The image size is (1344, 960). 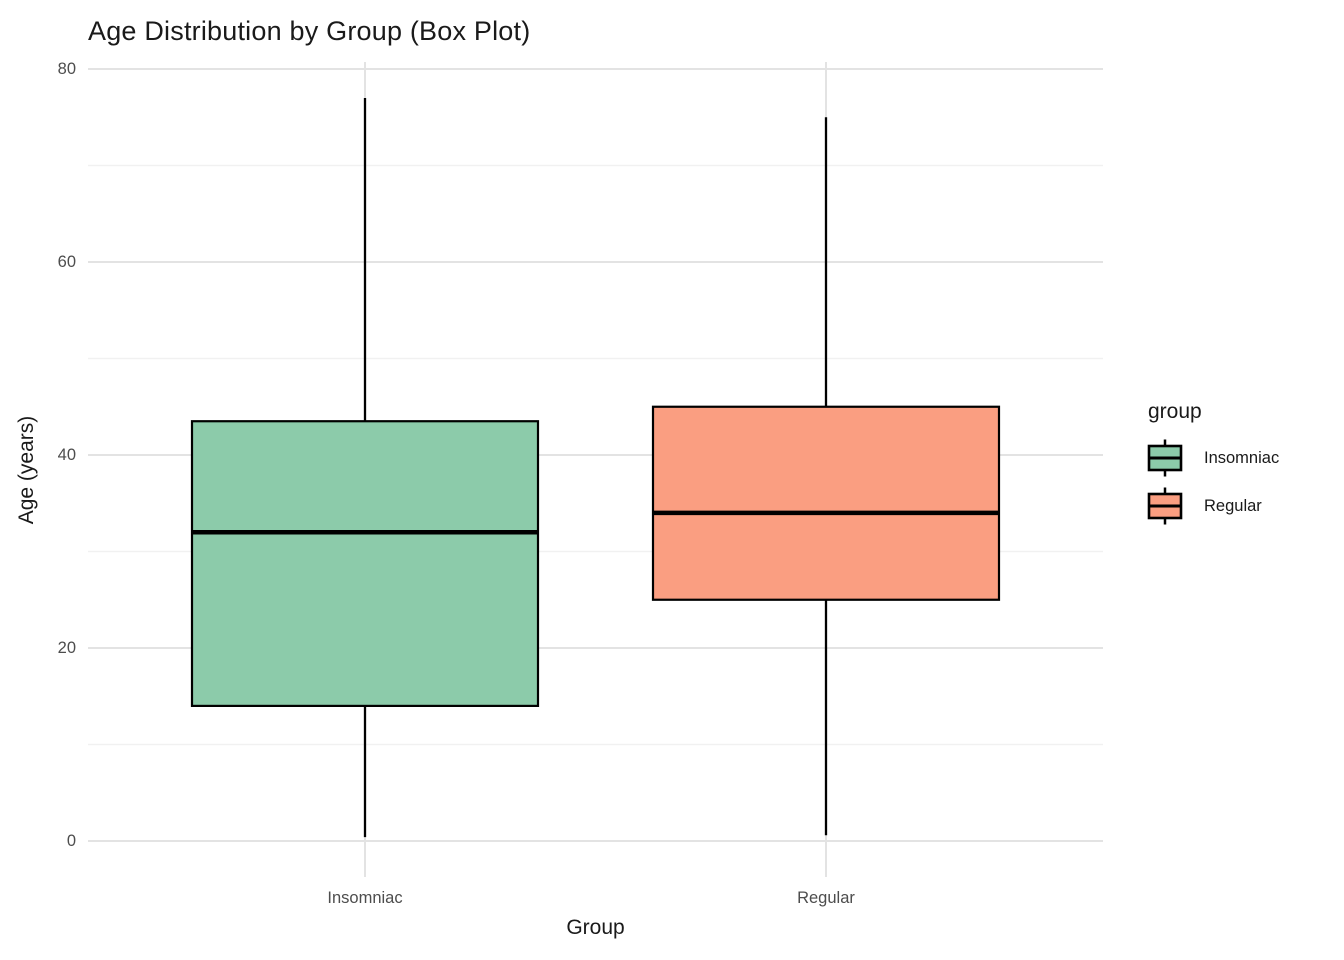 What do you see at coordinates (365, 898) in the screenshot?
I see `x-tick-label-insomniac: Insomniac` at bounding box center [365, 898].